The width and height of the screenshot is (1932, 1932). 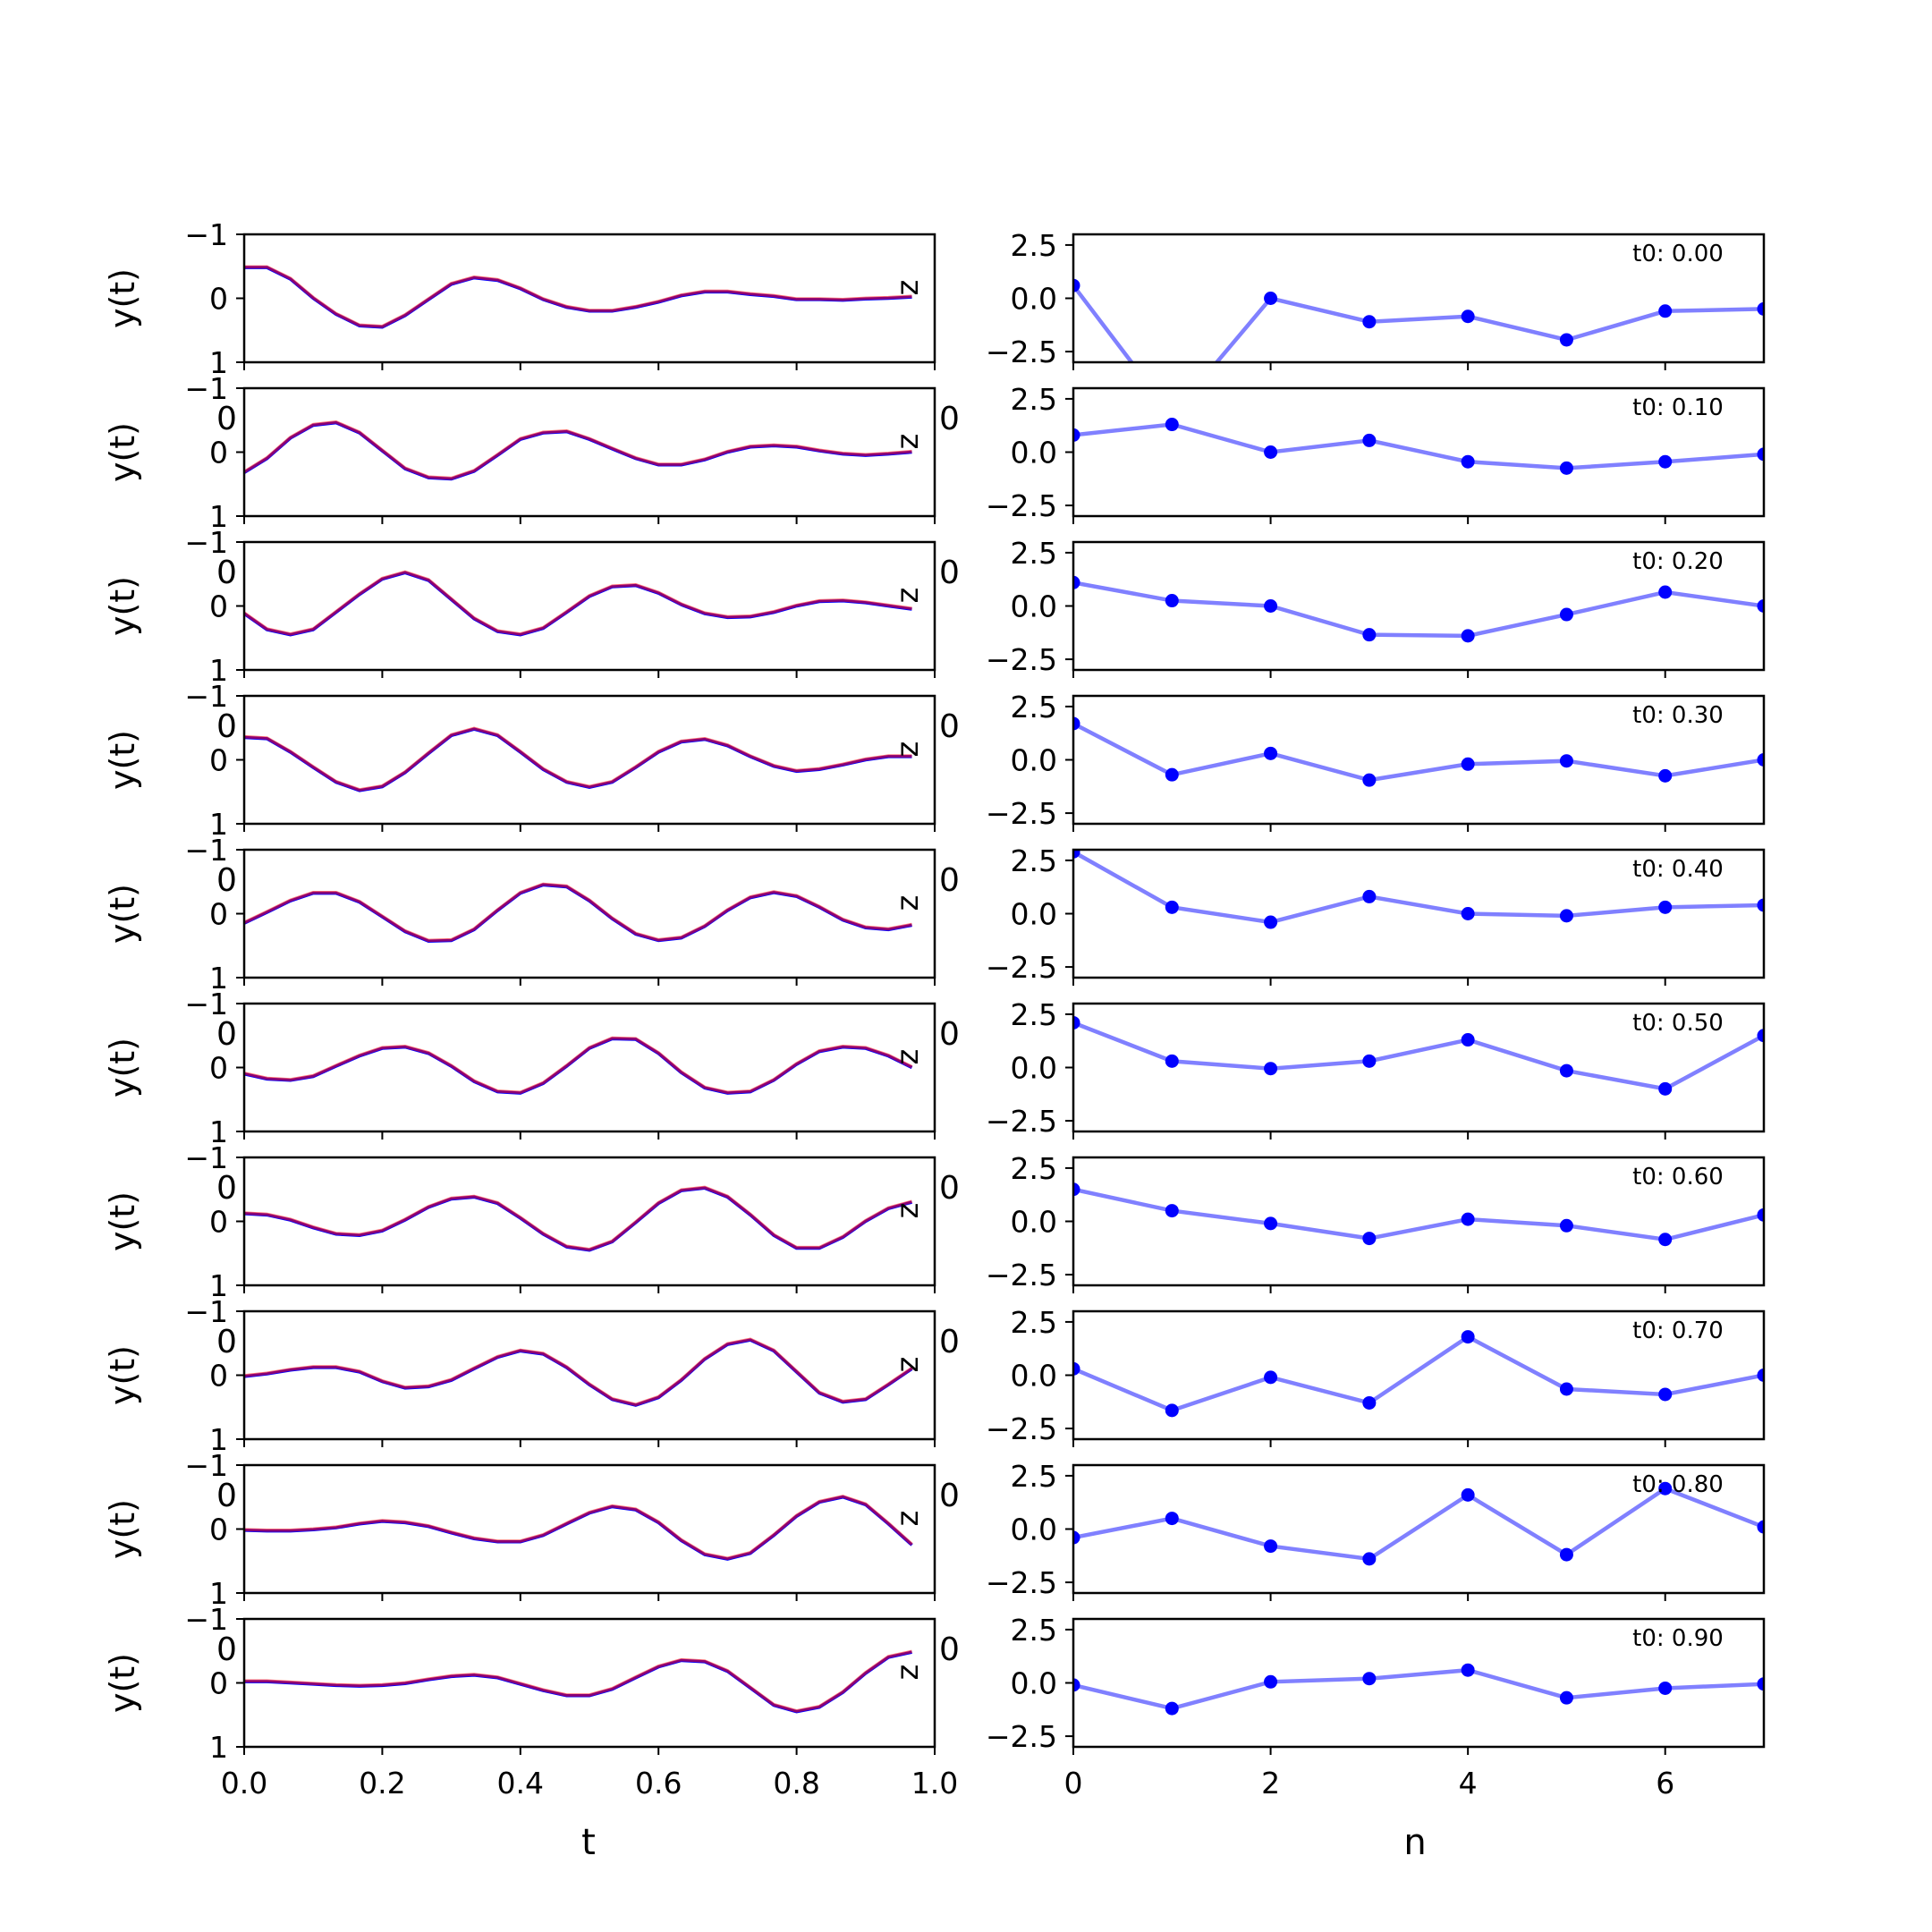 What do you see at coordinates (934, 298) in the screenshot?
I see `panel-row-0: 1 0 −1 y(t) z 2.5 0.0 −2.5 t0: 0.00` at bounding box center [934, 298].